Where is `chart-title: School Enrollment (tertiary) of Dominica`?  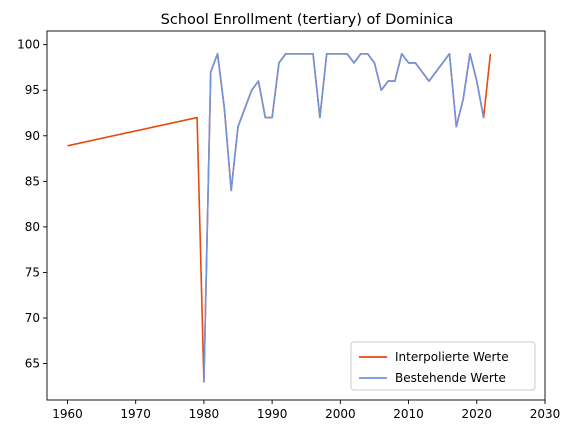 chart-title: School Enrollment (tertiary) of Dominica is located at coordinates (307, 20).